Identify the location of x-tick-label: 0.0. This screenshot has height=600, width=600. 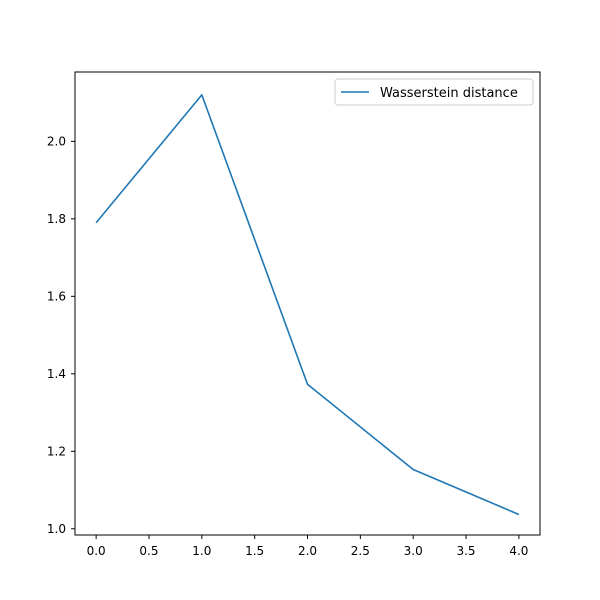
(96, 551).